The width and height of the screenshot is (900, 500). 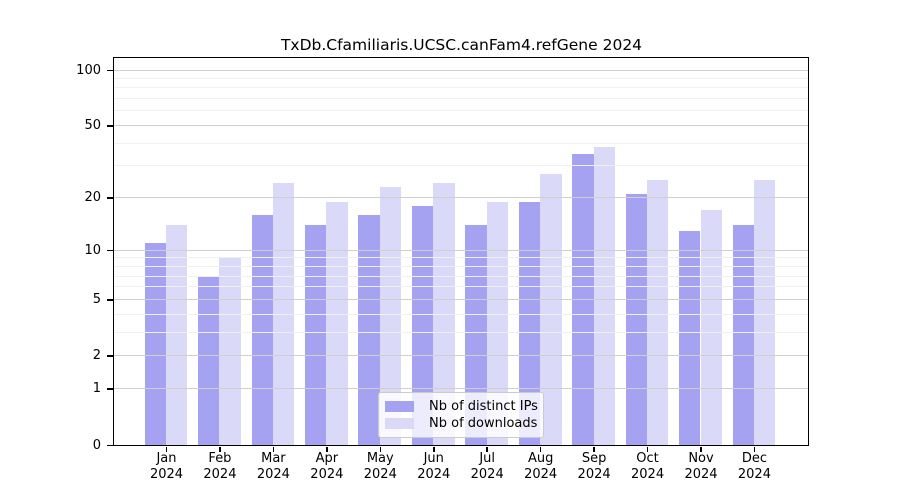 I want to click on legend-item-downloads: Nb of downloads, so click(x=461, y=423).